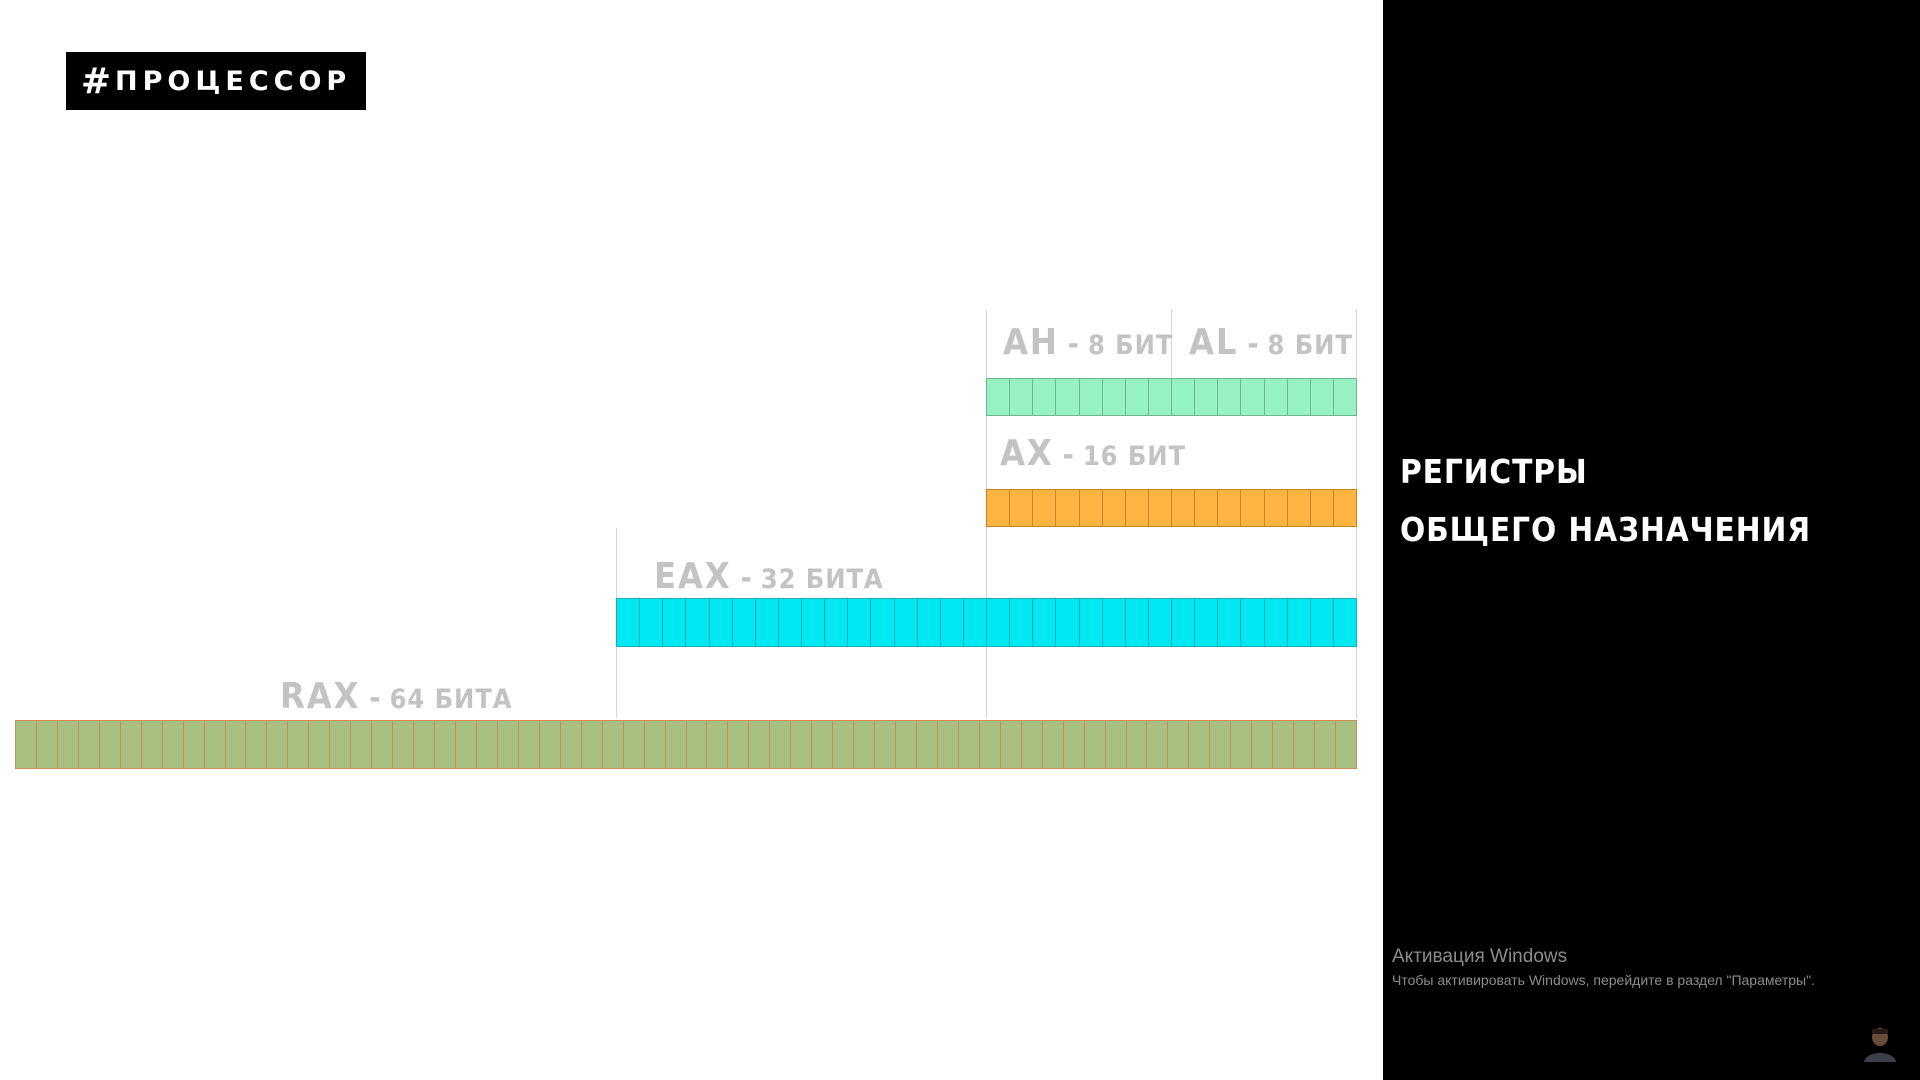 This screenshot has height=1080, width=1920. What do you see at coordinates (1131, 345) in the screenshot?
I see `label-ah-bits: 8 БИТ` at bounding box center [1131, 345].